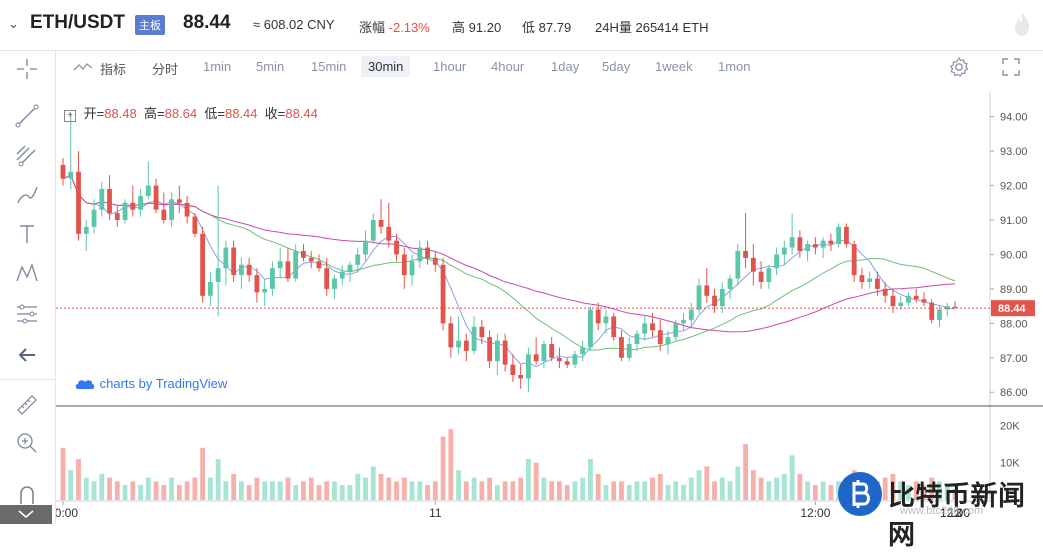 This screenshot has width=1043, height=552. What do you see at coordinates (555, 27) in the screenshot?
I see `low-value: 87.79` at bounding box center [555, 27].